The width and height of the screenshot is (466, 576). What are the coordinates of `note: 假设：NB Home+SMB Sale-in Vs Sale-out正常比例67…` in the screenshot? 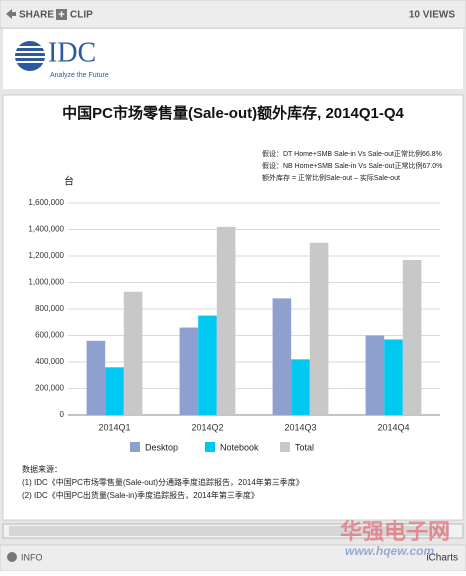 It's located at (352, 165).